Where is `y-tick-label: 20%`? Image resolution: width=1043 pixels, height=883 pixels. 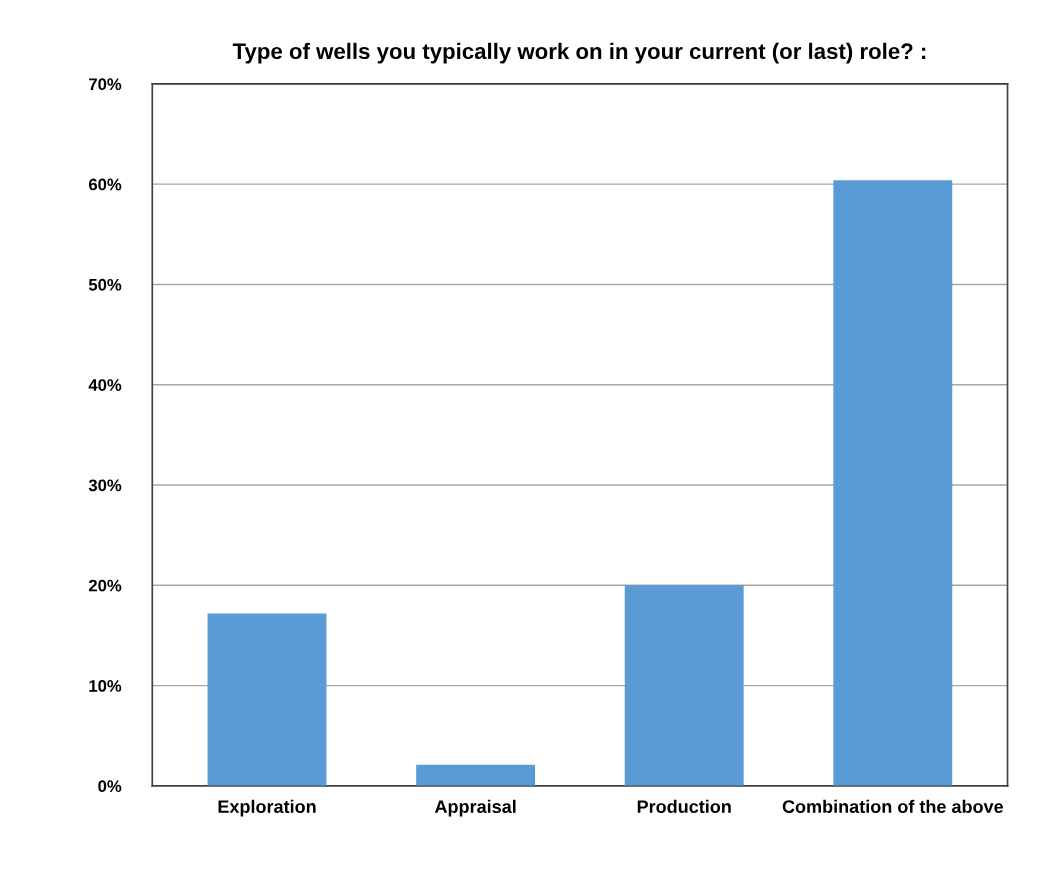 y-tick-label: 20% is located at coordinates (105, 585).